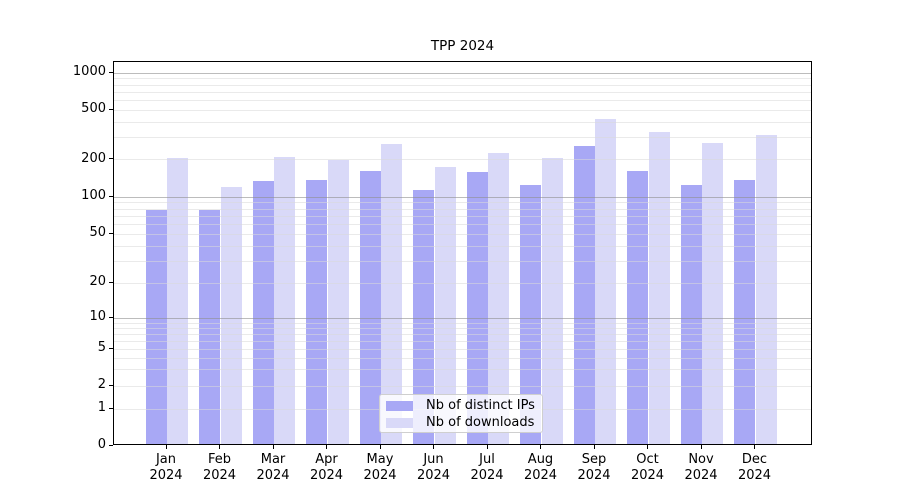 The width and height of the screenshot is (900, 500). Describe the element at coordinates (101, 348) in the screenshot. I see `y-tick-label-5: 5` at that location.